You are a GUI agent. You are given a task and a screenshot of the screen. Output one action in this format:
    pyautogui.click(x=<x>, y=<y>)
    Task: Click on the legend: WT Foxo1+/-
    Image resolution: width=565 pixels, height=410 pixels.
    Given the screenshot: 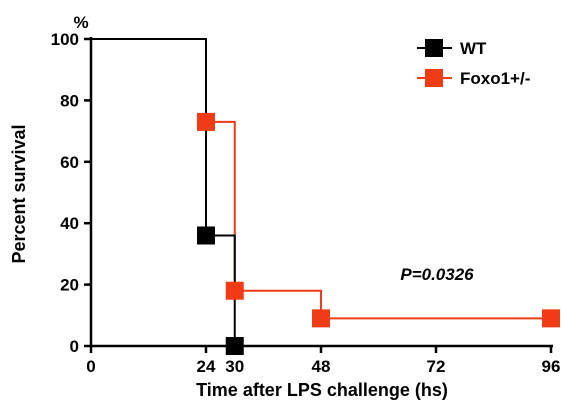 What is the action you would take?
    pyautogui.click(x=473, y=63)
    